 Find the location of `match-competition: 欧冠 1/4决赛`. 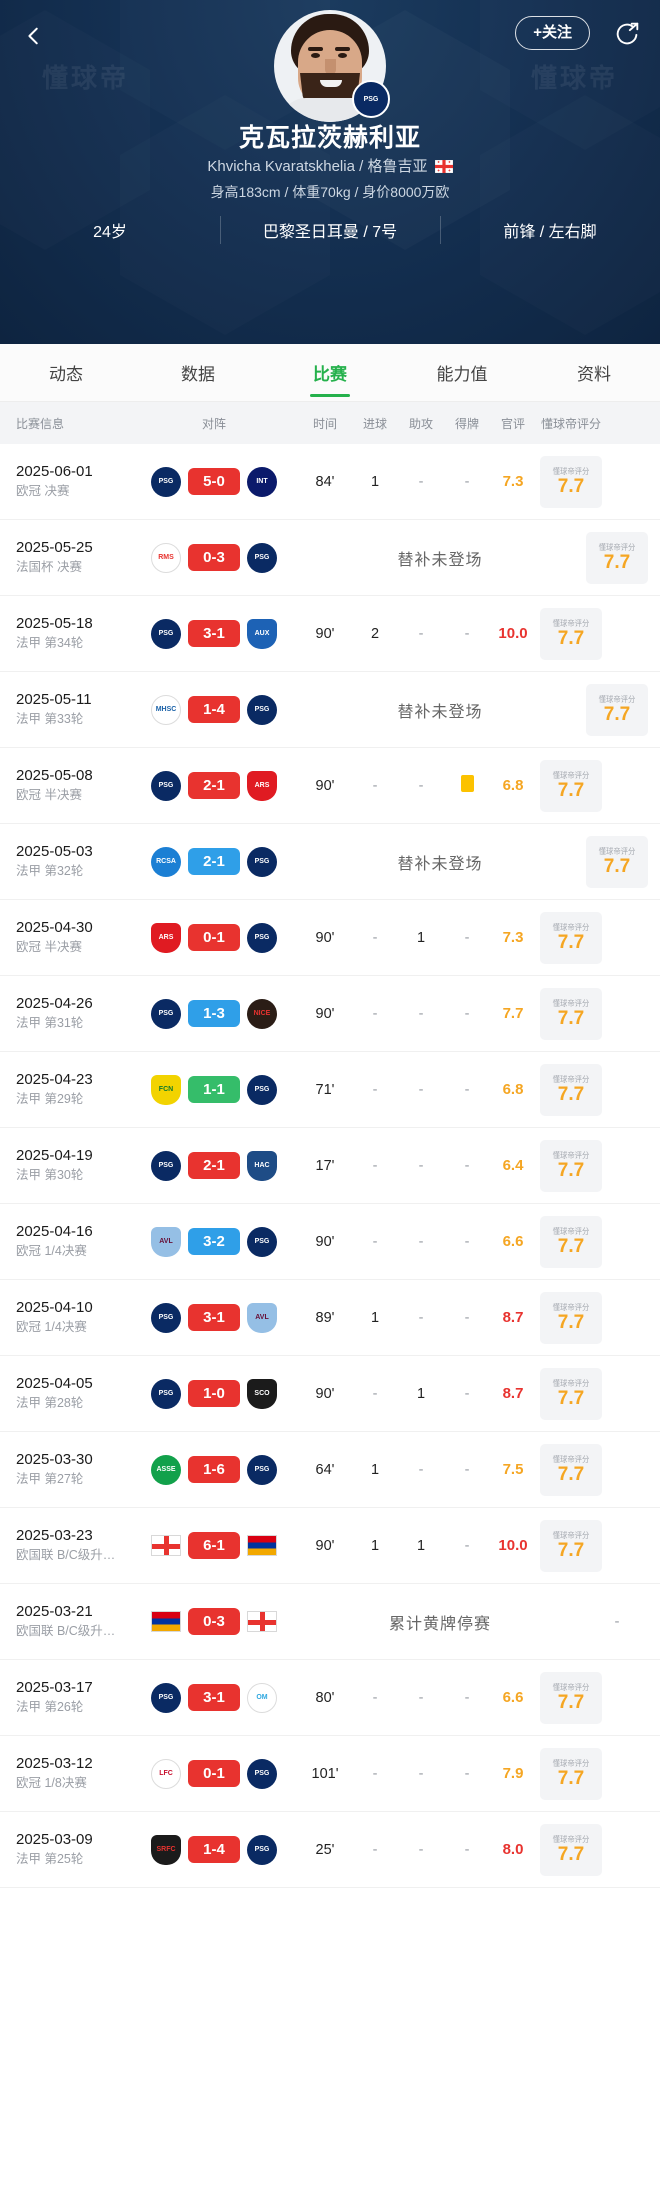

match-competition: 欧冠 1/4决赛 is located at coordinates (51, 1327).